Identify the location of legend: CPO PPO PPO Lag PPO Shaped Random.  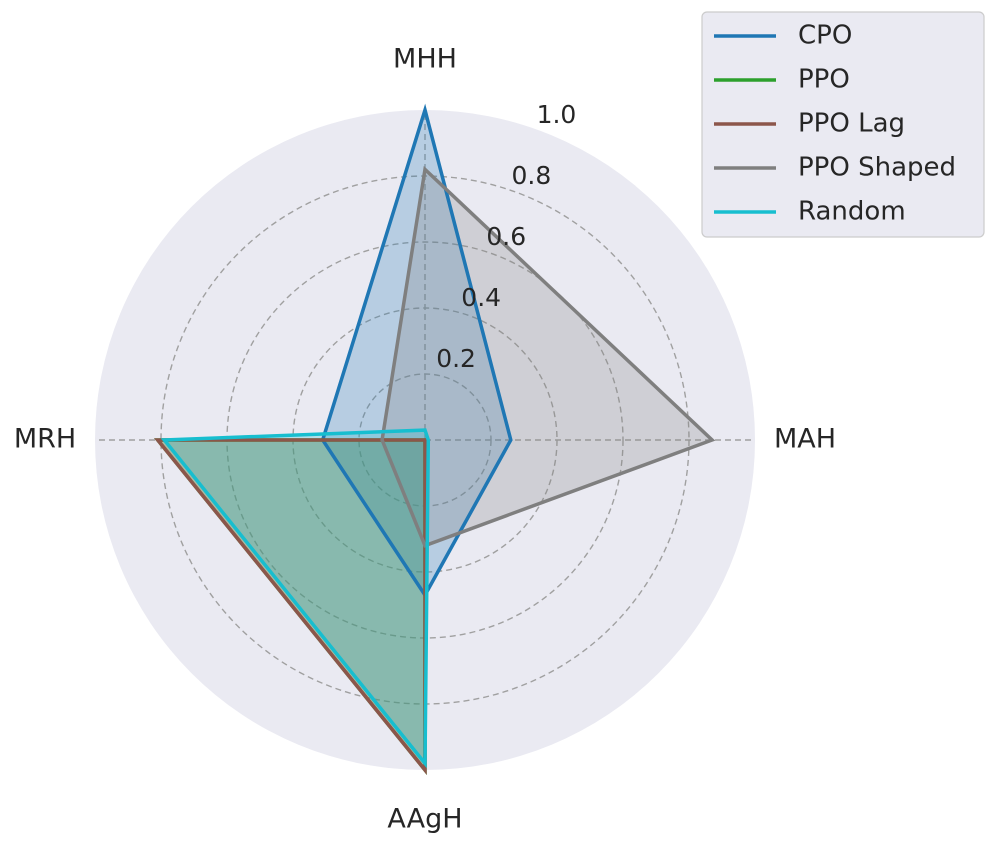
(843, 124).